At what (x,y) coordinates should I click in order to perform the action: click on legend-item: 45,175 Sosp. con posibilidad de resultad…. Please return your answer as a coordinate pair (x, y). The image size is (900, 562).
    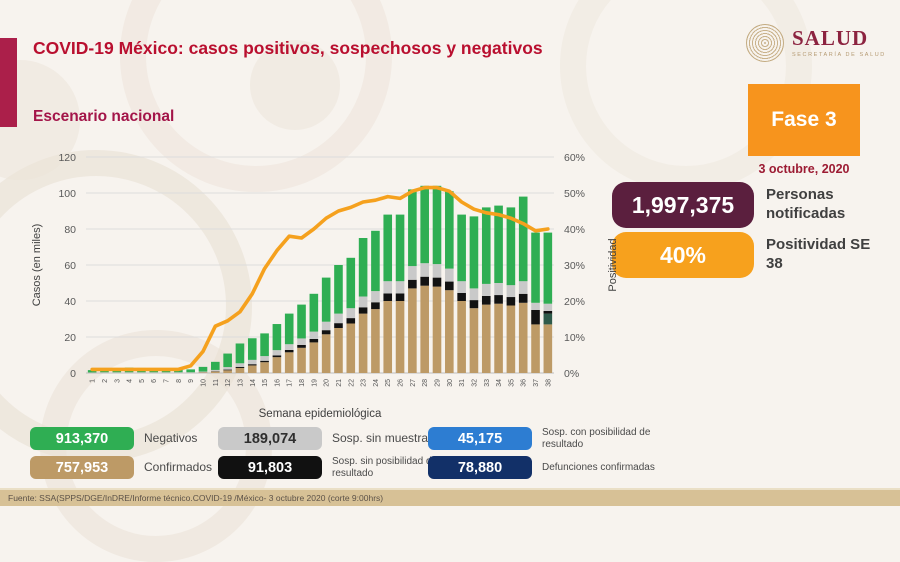
    Looking at the image, I should click on (555, 438).